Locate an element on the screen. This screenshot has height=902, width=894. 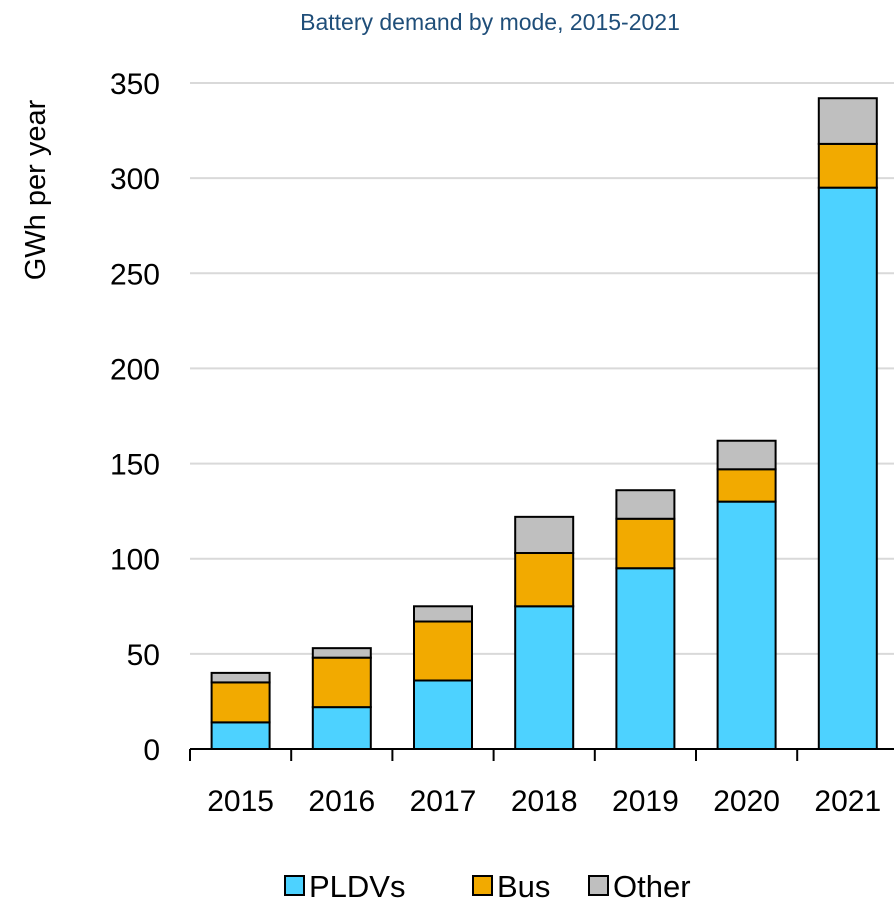
y-tick-label: 300 is located at coordinates (135, 179).